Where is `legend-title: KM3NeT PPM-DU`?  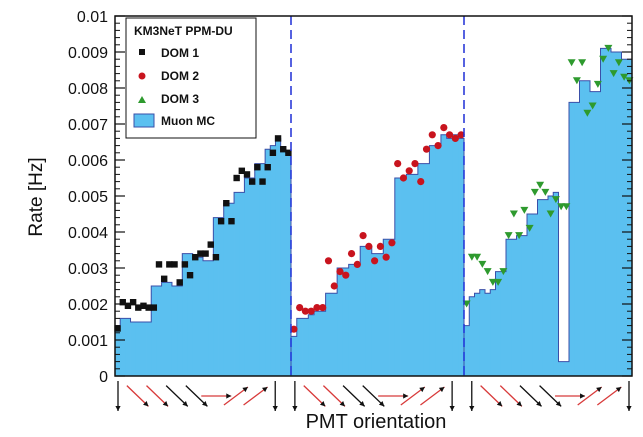
legend-title: KM3NeT PPM-DU is located at coordinates (183, 31).